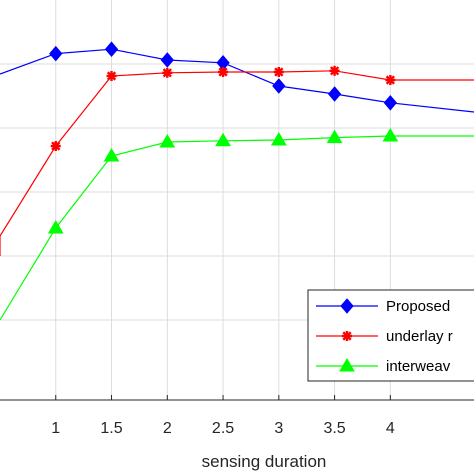  I want to click on x-tick-label: 3, so click(278, 428).